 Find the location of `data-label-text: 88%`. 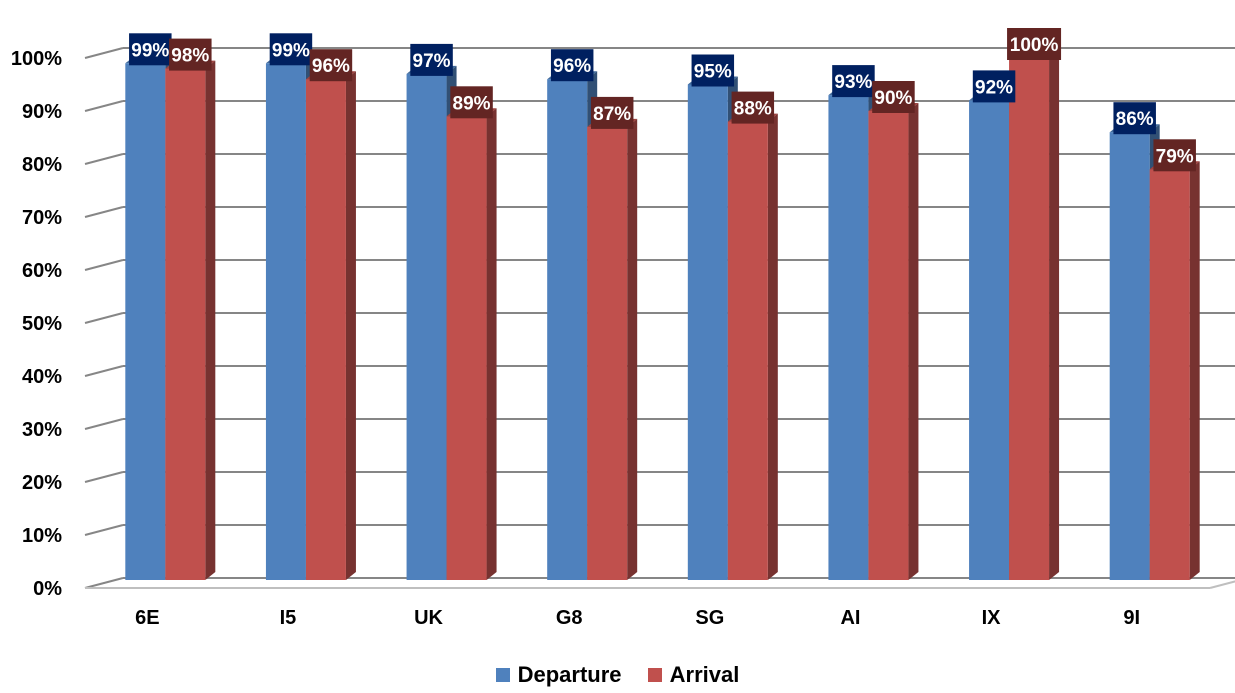

data-label-text: 88% is located at coordinates (753, 109).